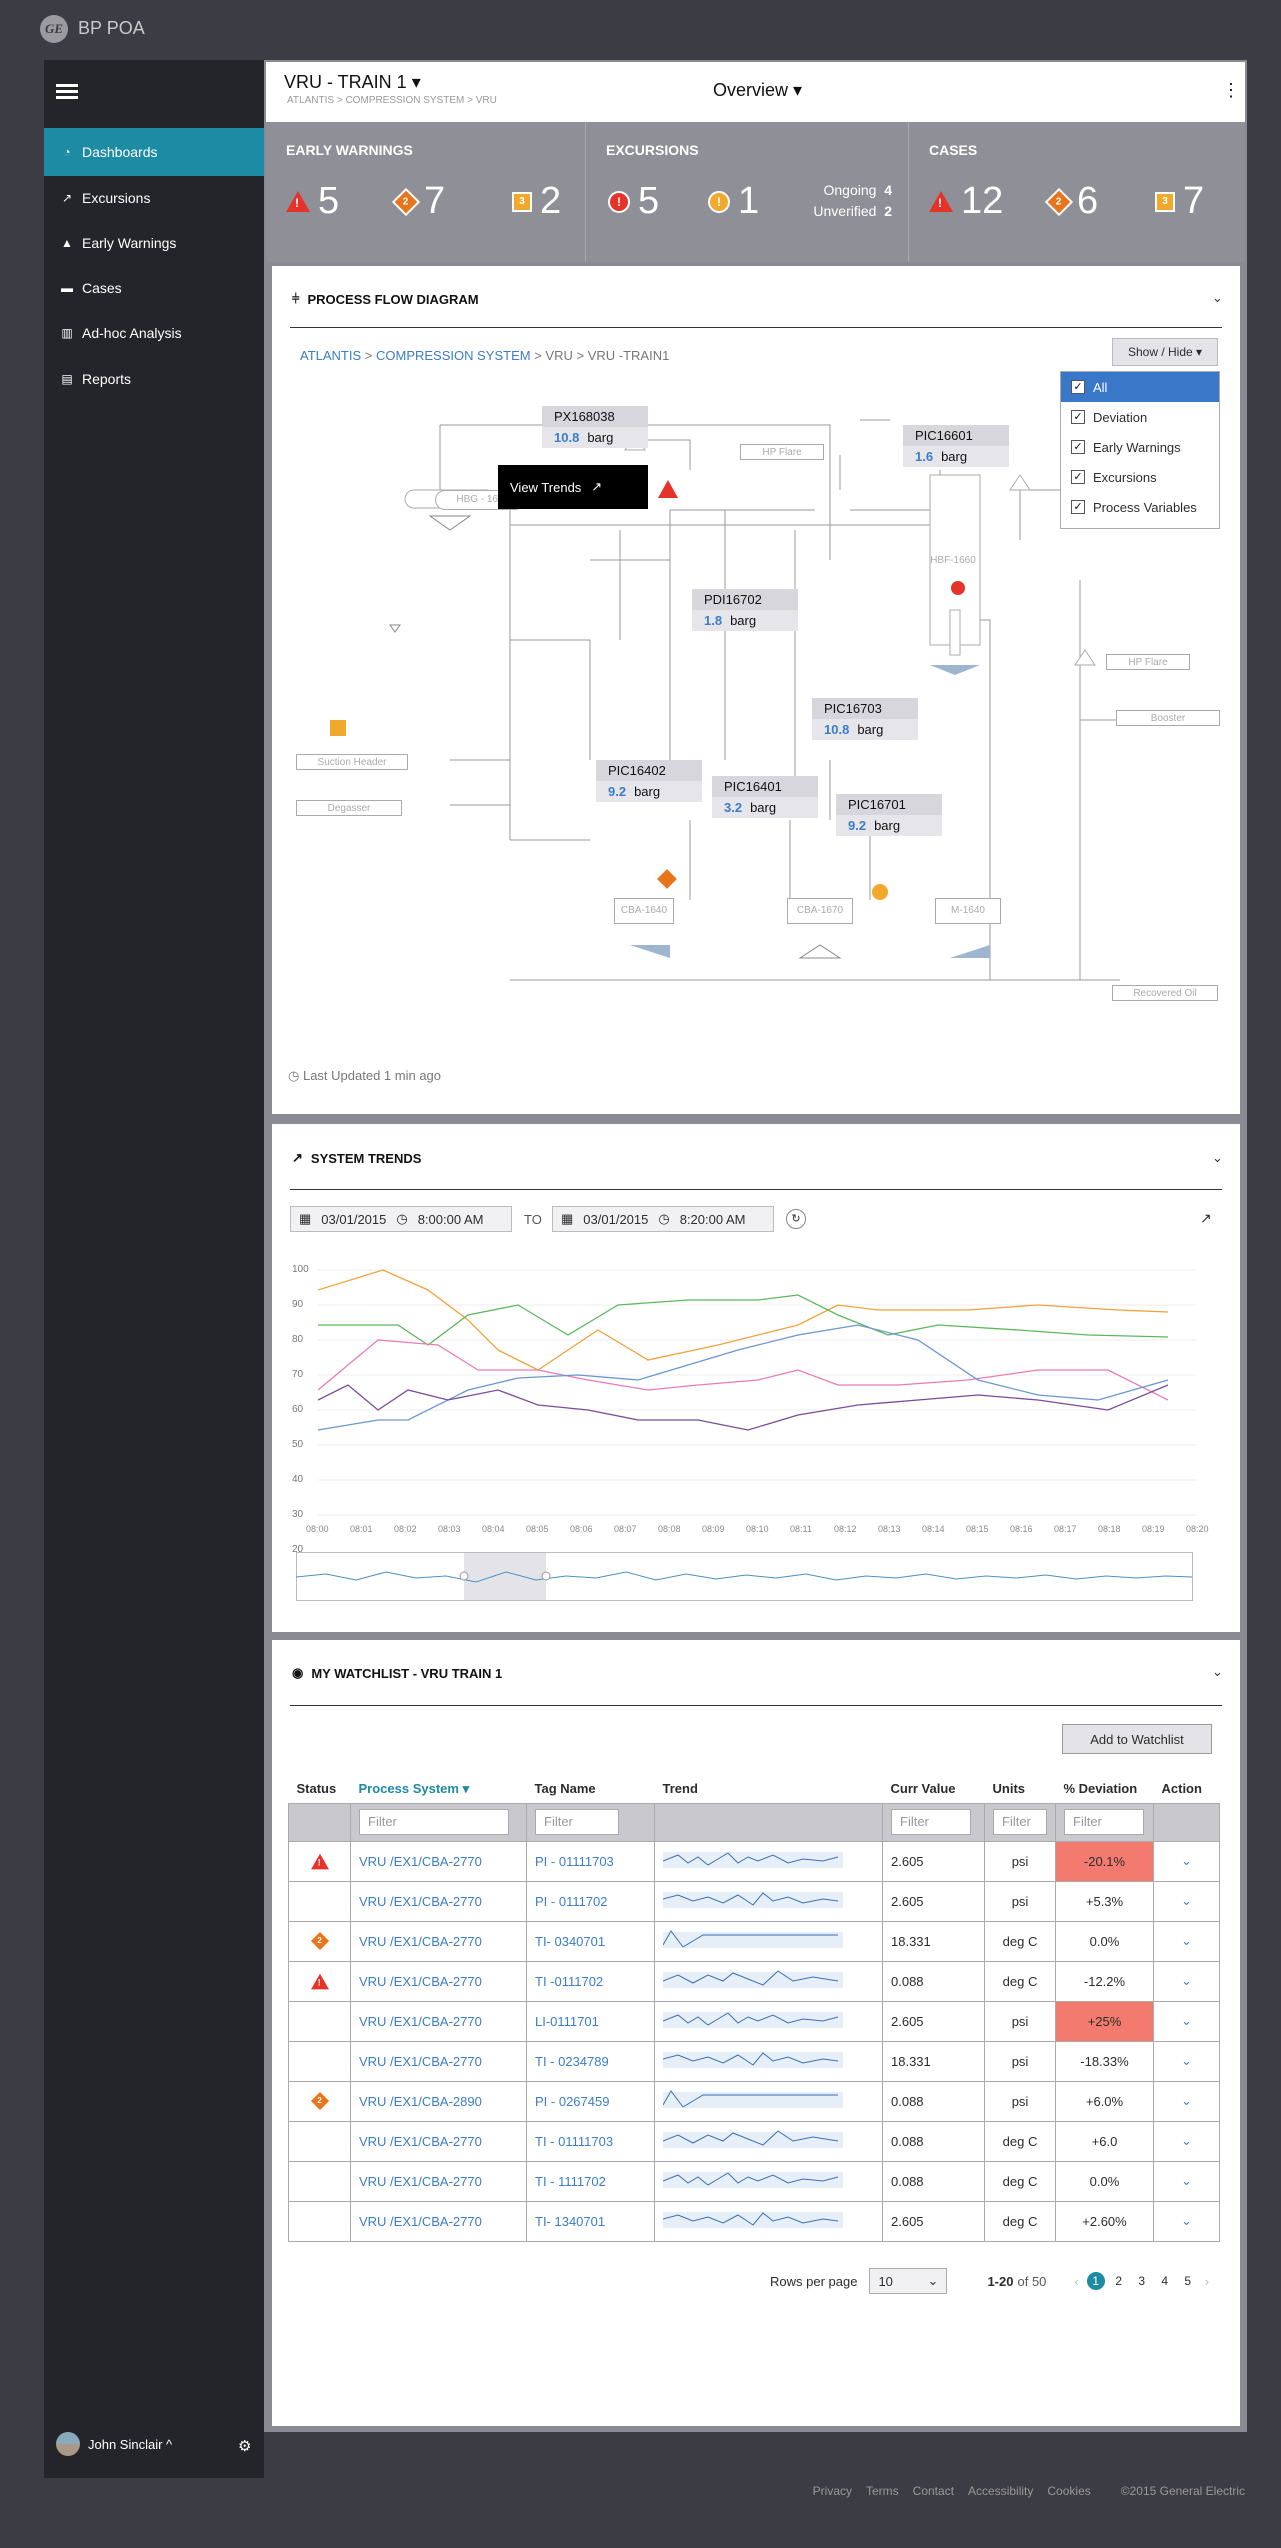 The image size is (1281, 2548). Describe the element at coordinates (765, 797) in the screenshot. I see `tag-pic16401: PIC16401 3.2 barg` at that location.